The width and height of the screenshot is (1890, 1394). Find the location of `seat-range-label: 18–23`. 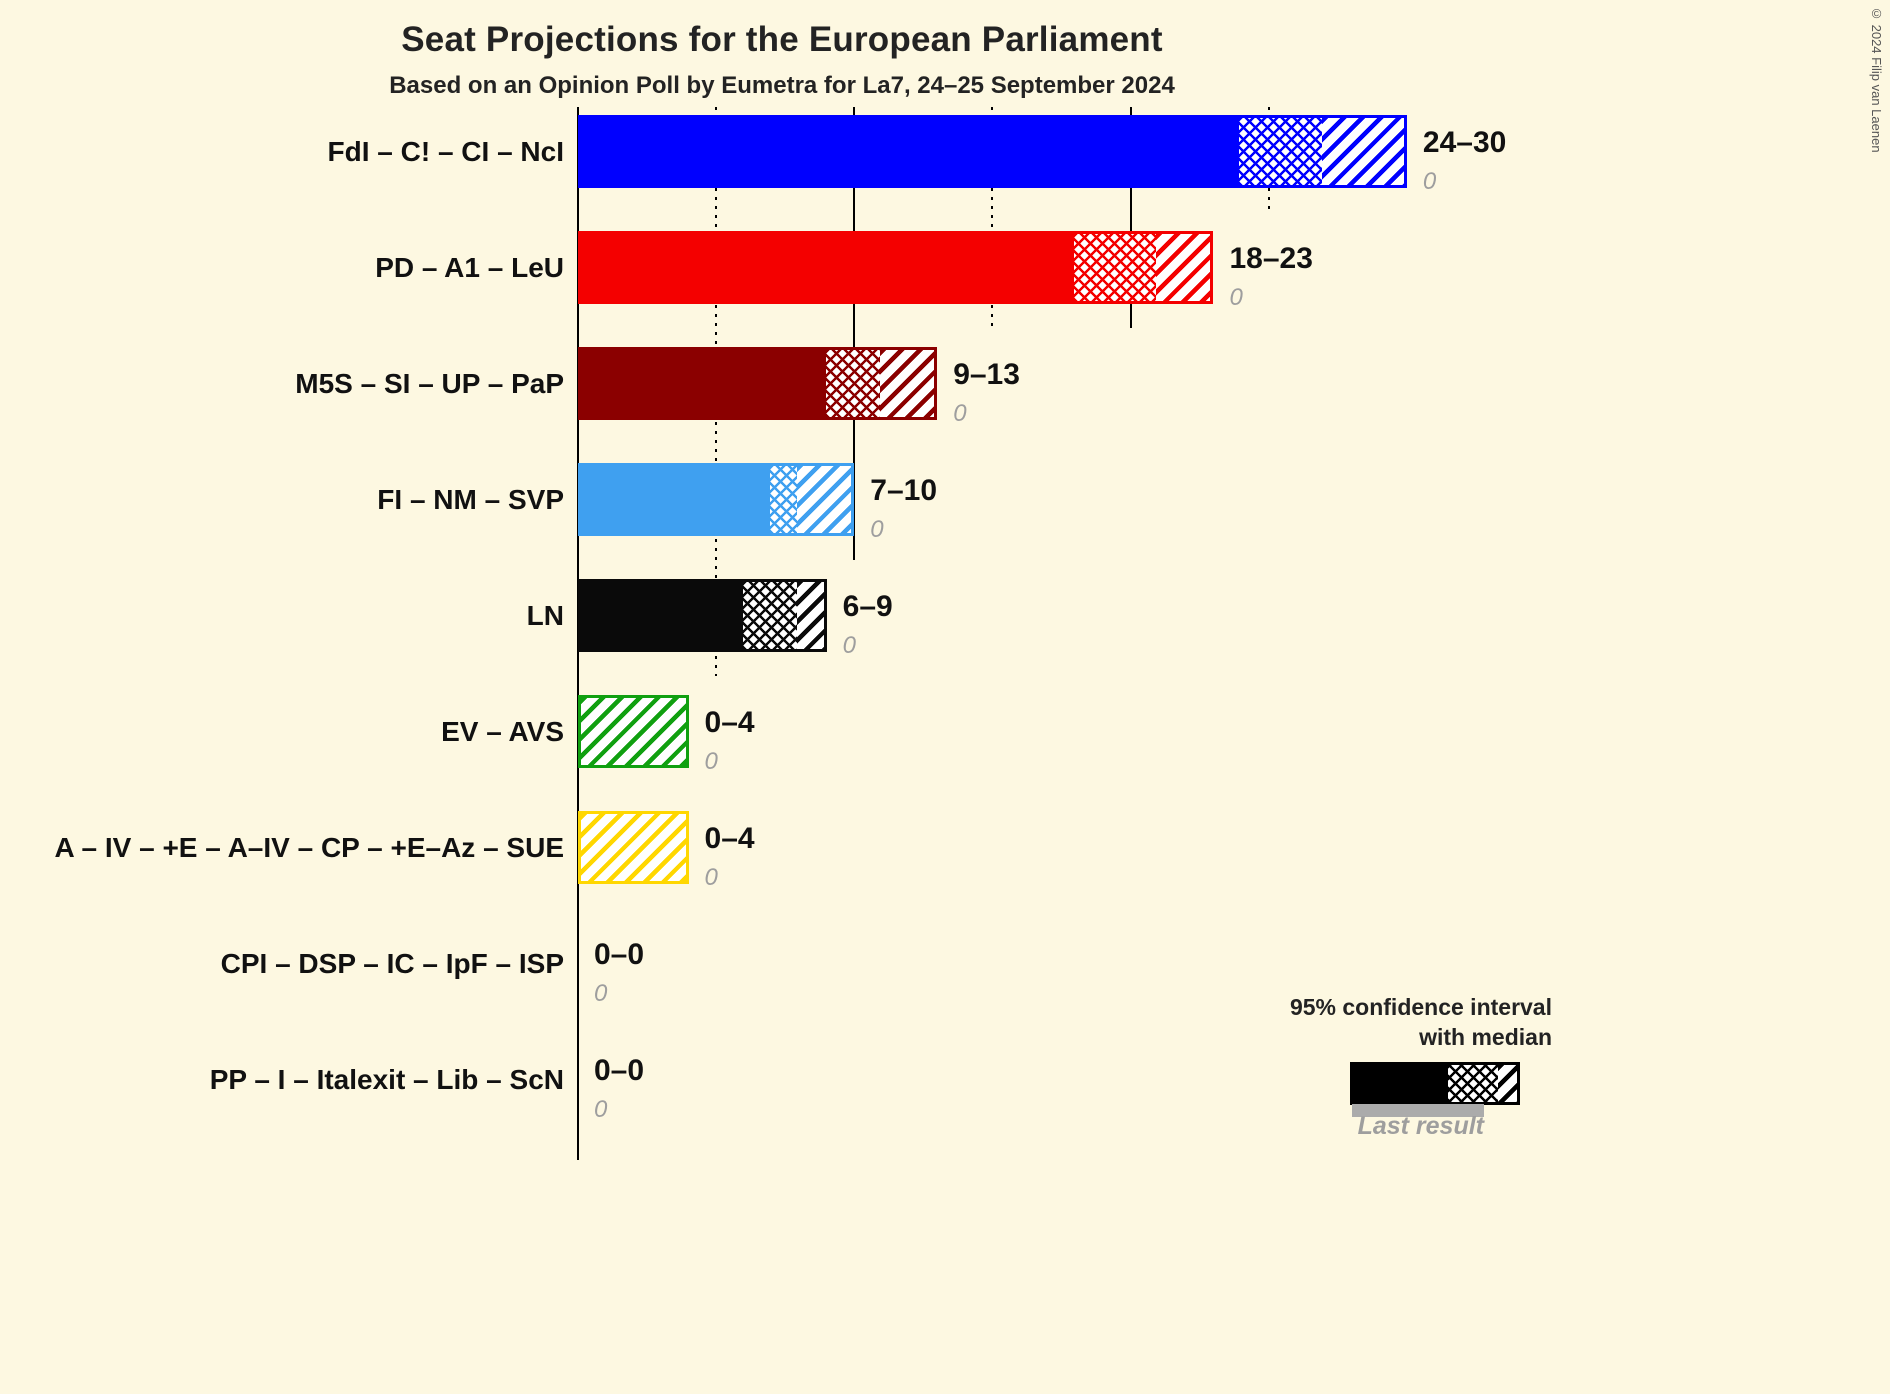

seat-range-label: 18–23 is located at coordinates (1271, 258).